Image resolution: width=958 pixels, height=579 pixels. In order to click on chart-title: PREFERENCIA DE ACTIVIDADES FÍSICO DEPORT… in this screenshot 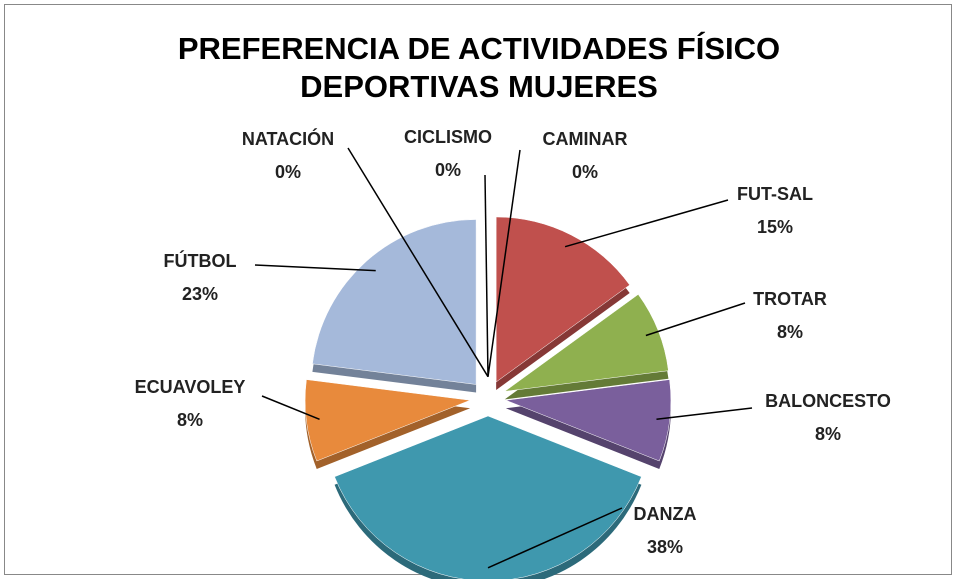, I will do `click(479, 67)`.